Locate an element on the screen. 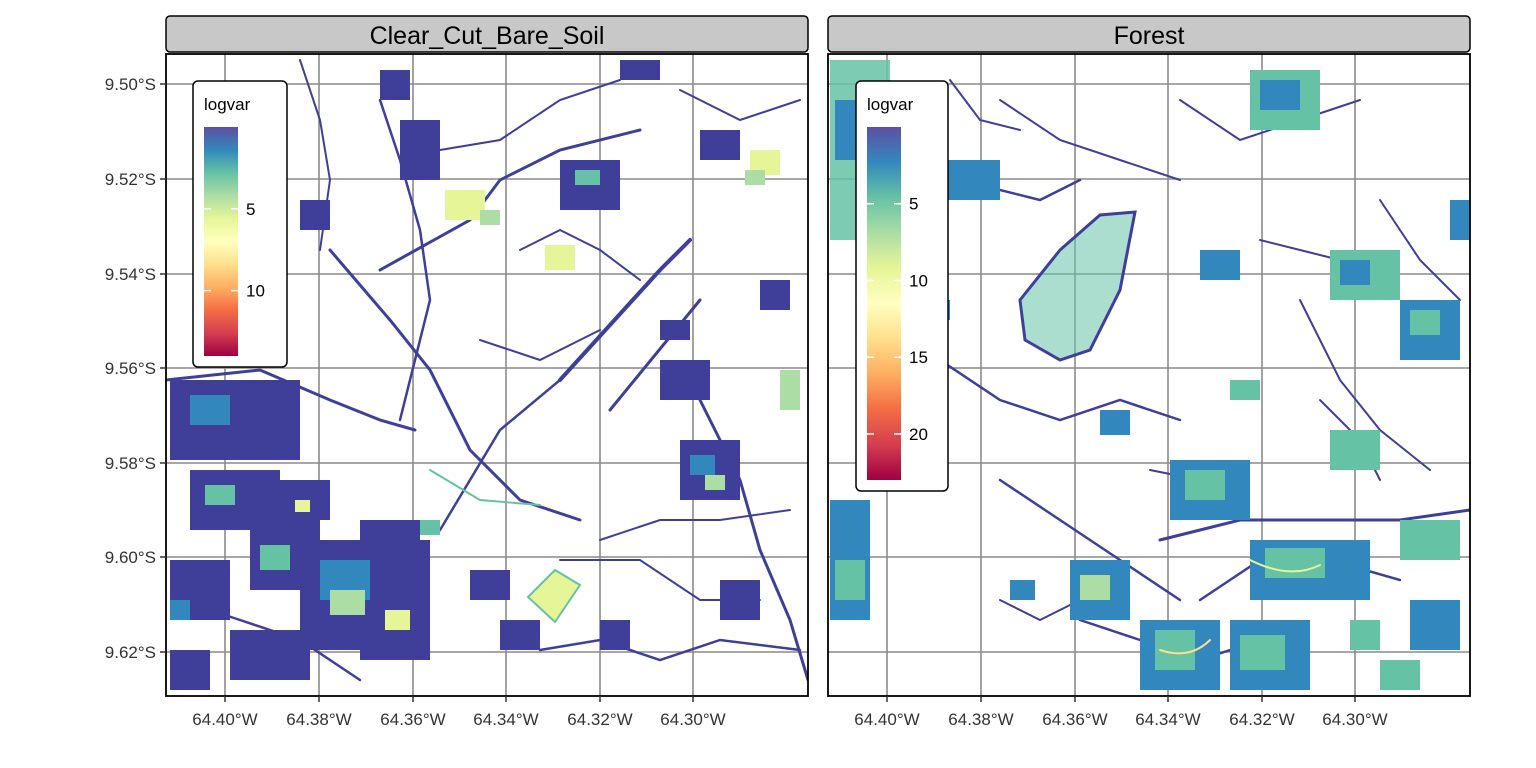  legend-clear-cut: logvar 5 10 is located at coordinates (240, 224).